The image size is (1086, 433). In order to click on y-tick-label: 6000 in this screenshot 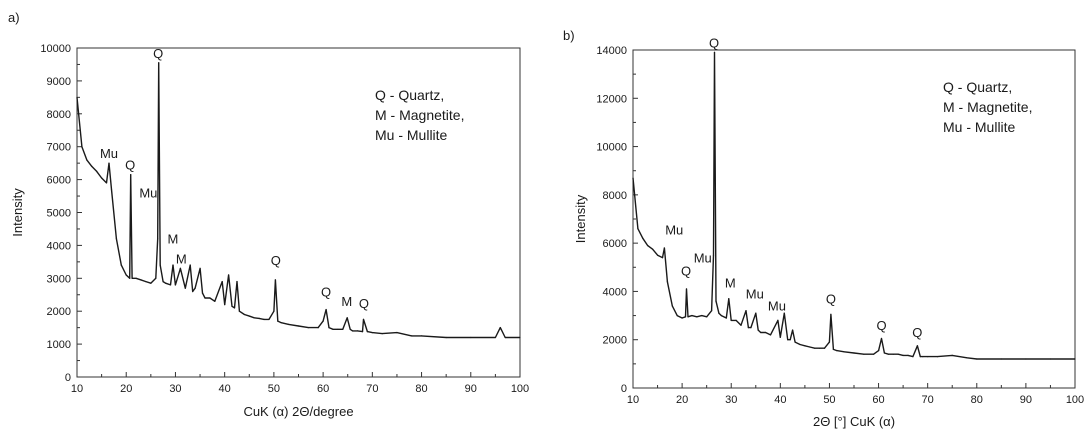, I will do `click(615, 244)`.